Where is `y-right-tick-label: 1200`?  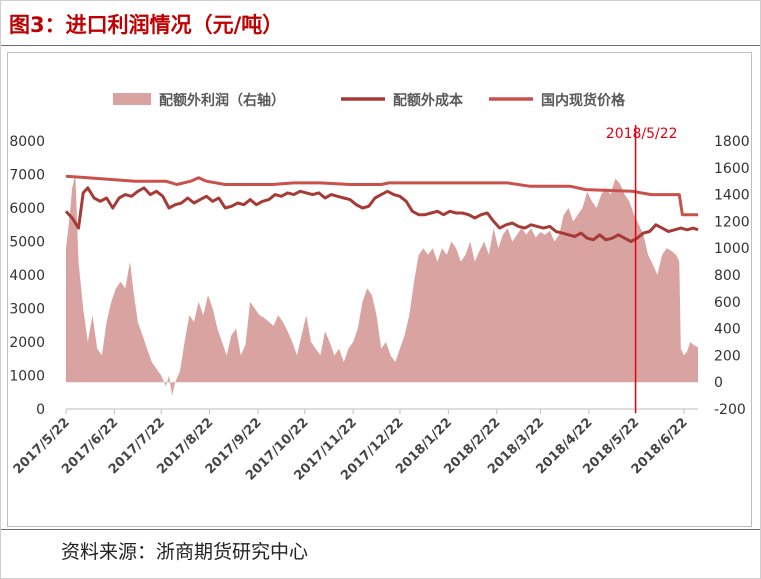
y-right-tick-label: 1200 is located at coordinates (732, 222).